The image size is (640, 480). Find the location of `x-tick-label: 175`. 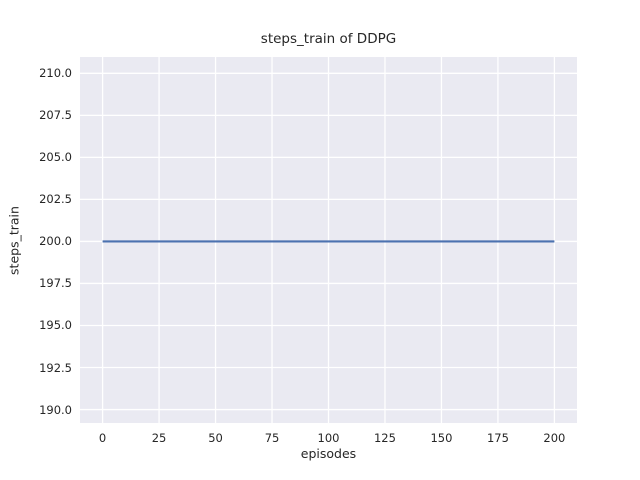

x-tick-label: 175 is located at coordinates (497, 438).